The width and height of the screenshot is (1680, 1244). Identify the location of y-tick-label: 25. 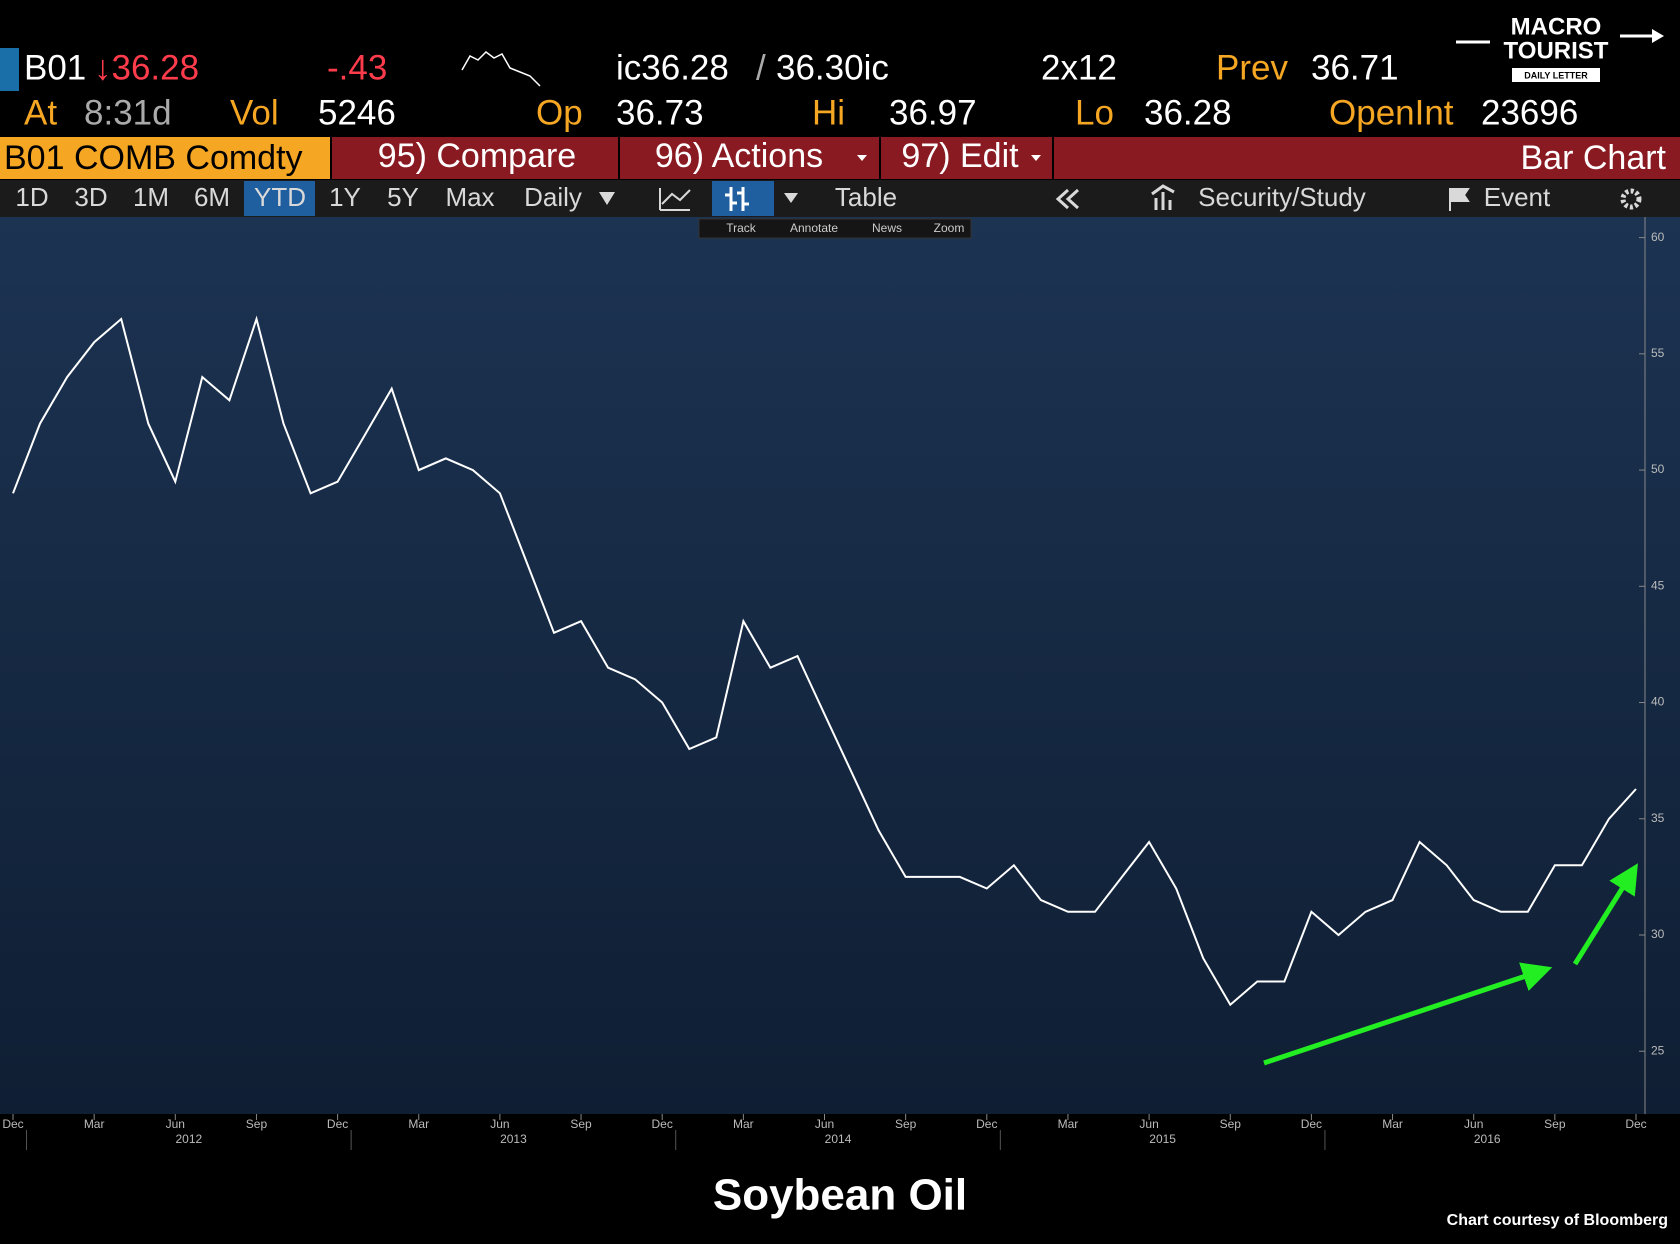
(1658, 1050).